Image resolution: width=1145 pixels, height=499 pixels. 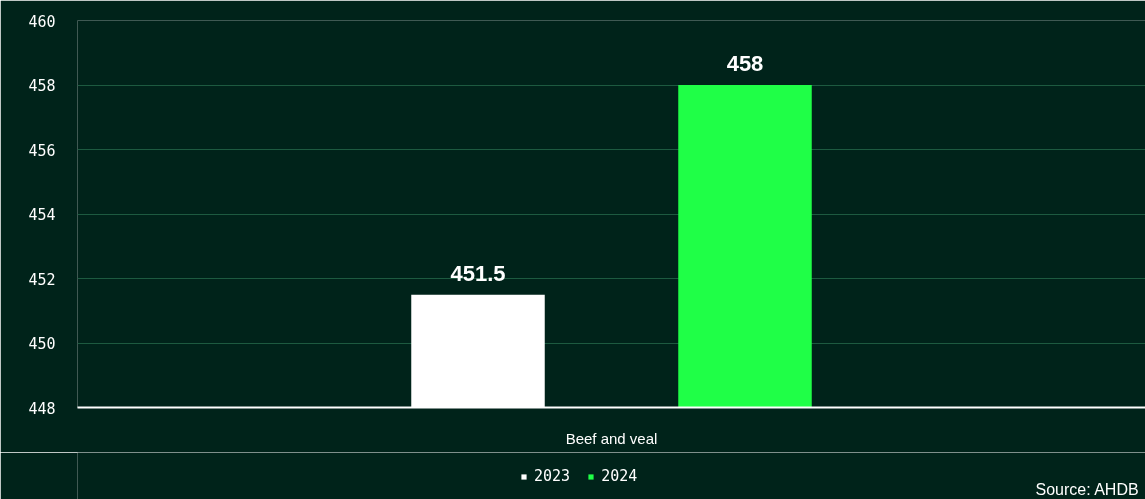 I want to click on legend-label: 2023, so click(x=552, y=476).